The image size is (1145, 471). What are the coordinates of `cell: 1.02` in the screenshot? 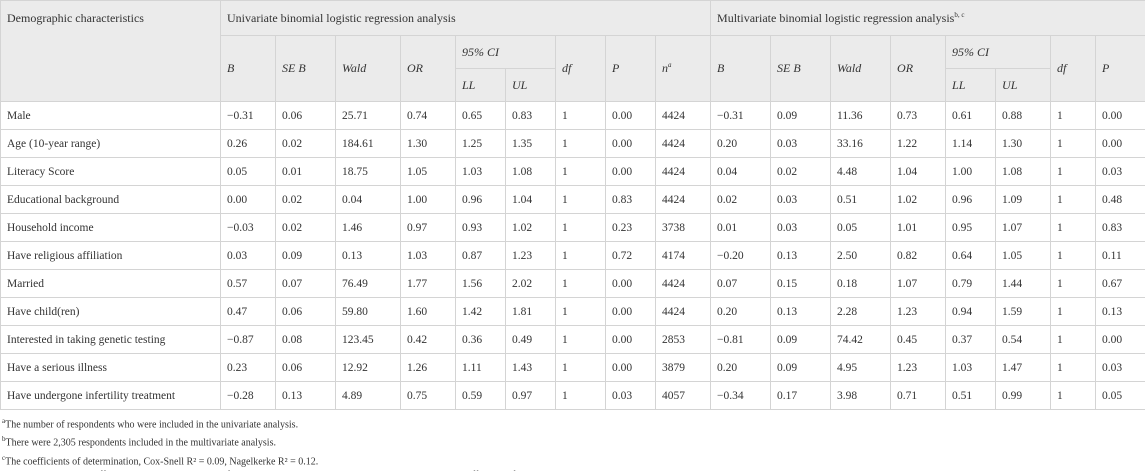 It's located at (918, 199).